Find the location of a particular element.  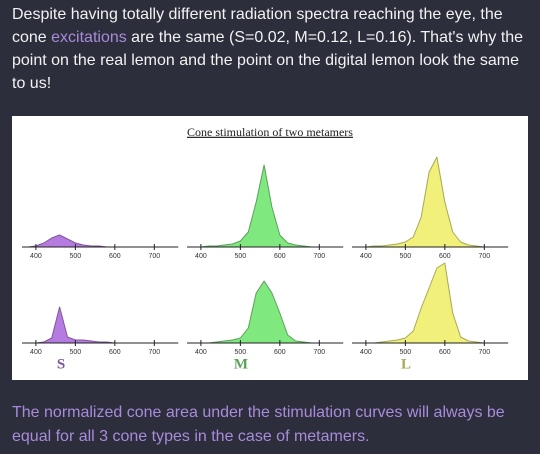

figure-title: Cone stimulation of two metamers is located at coordinates (270, 132).